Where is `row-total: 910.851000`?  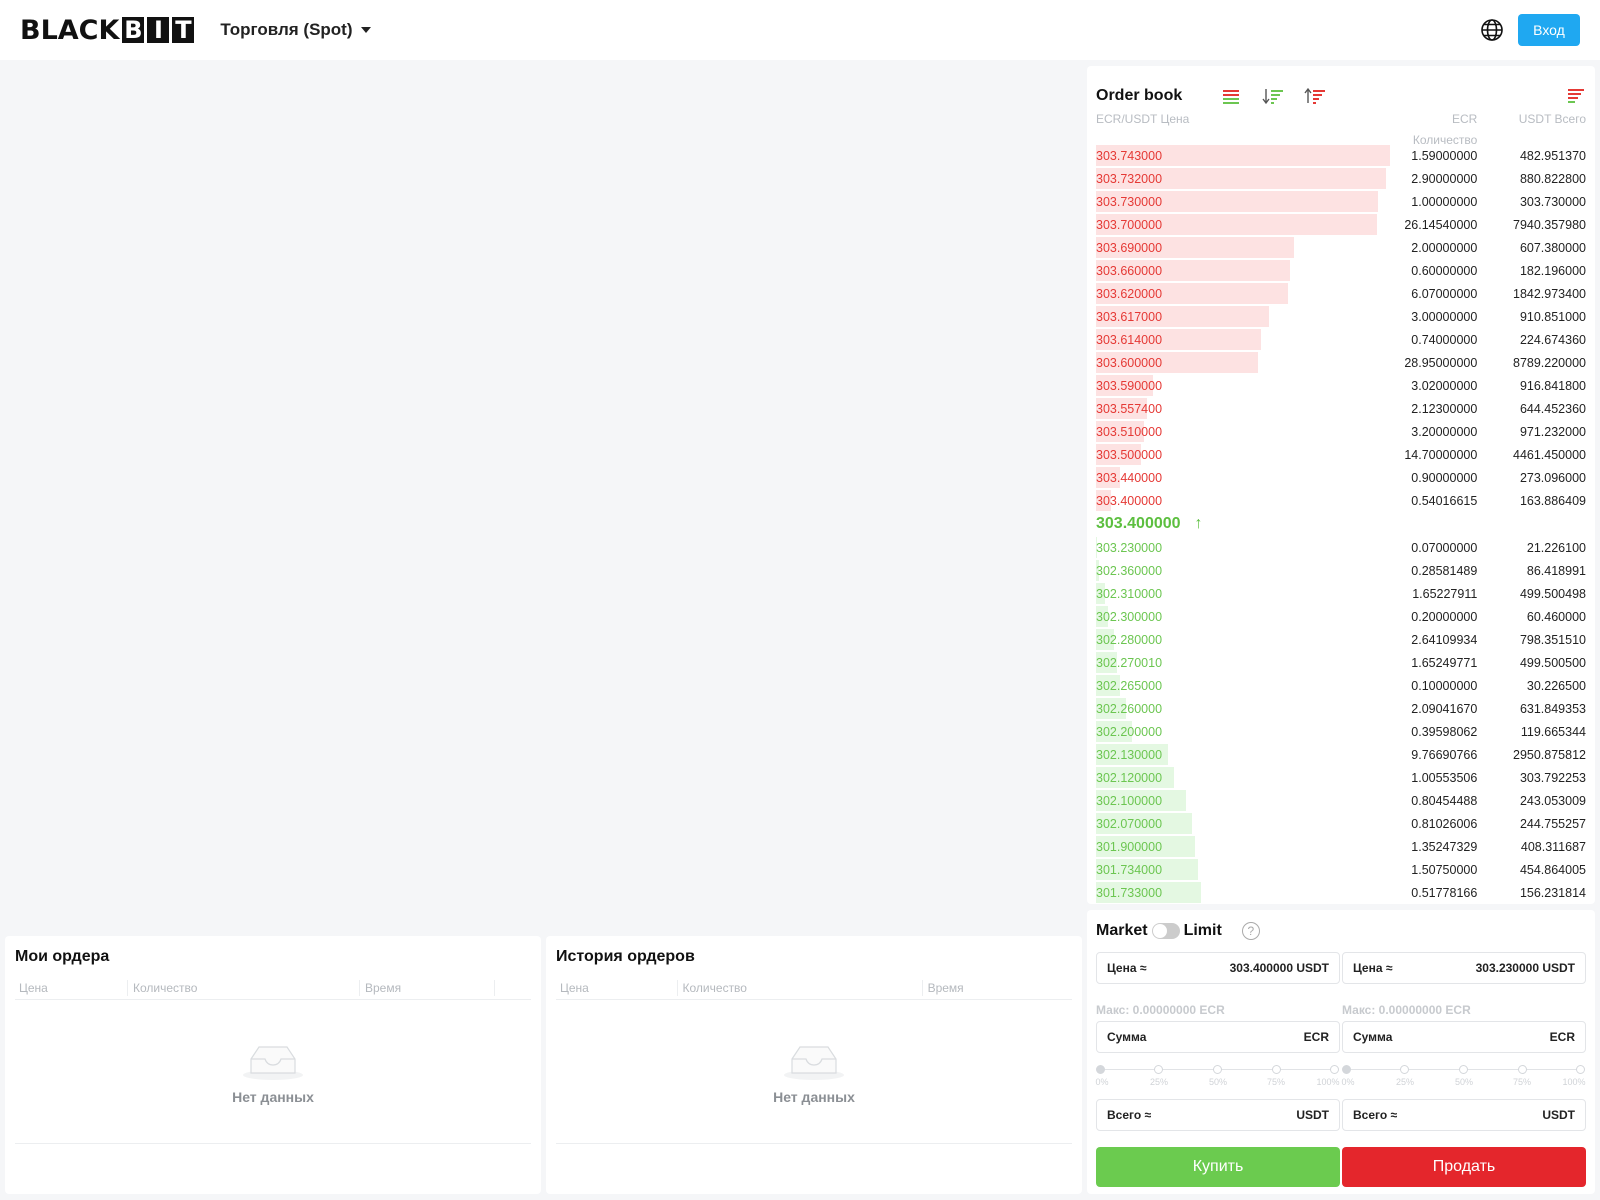
row-total: 910.851000 is located at coordinates (1552, 316).